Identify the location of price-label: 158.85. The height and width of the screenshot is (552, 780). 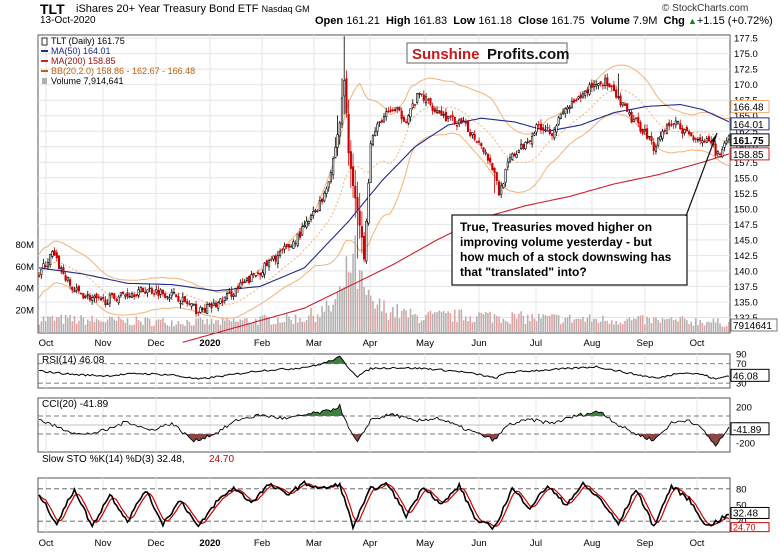
(748, 155).